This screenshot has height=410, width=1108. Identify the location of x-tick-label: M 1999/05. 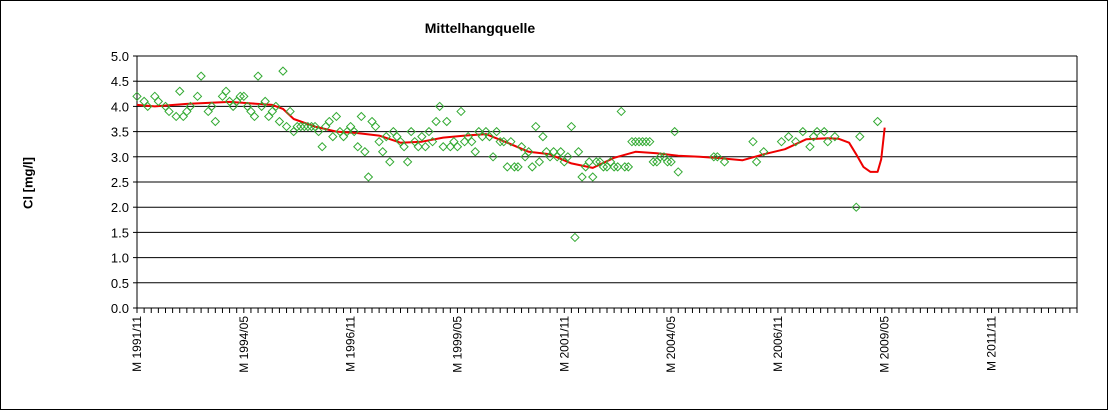
(457, 344).